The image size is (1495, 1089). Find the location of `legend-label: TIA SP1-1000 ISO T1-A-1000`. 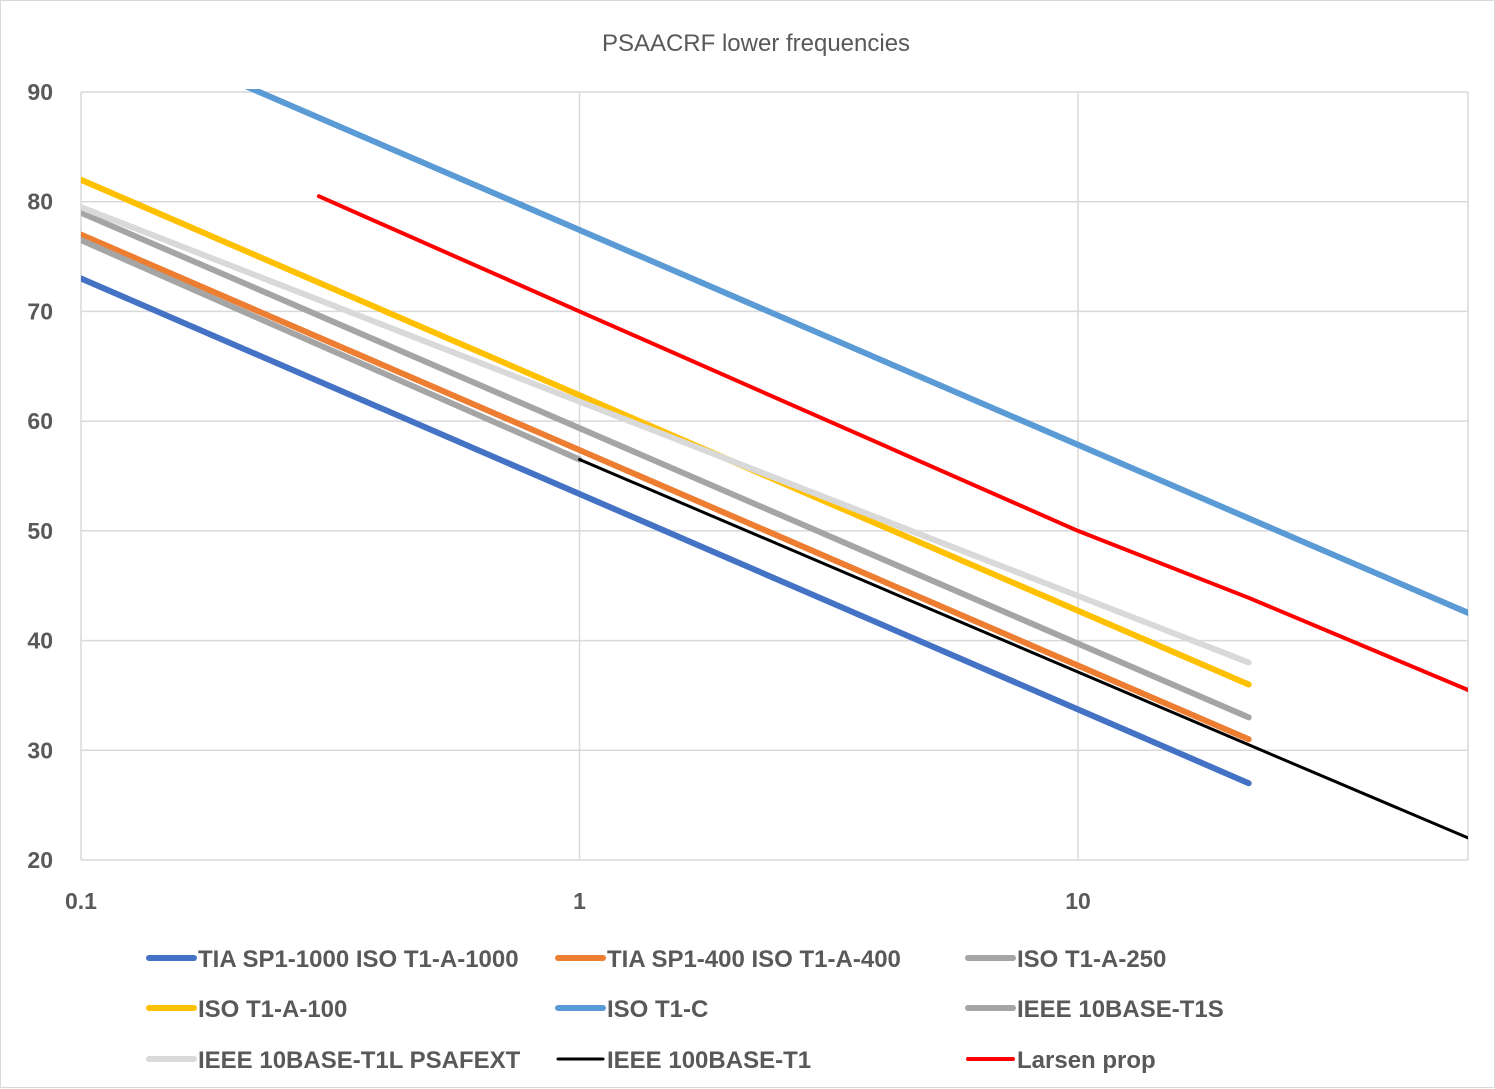

legend-label: TIA SP1-1000 ISO T1-A-1000 is located at coordinates (358, 959).